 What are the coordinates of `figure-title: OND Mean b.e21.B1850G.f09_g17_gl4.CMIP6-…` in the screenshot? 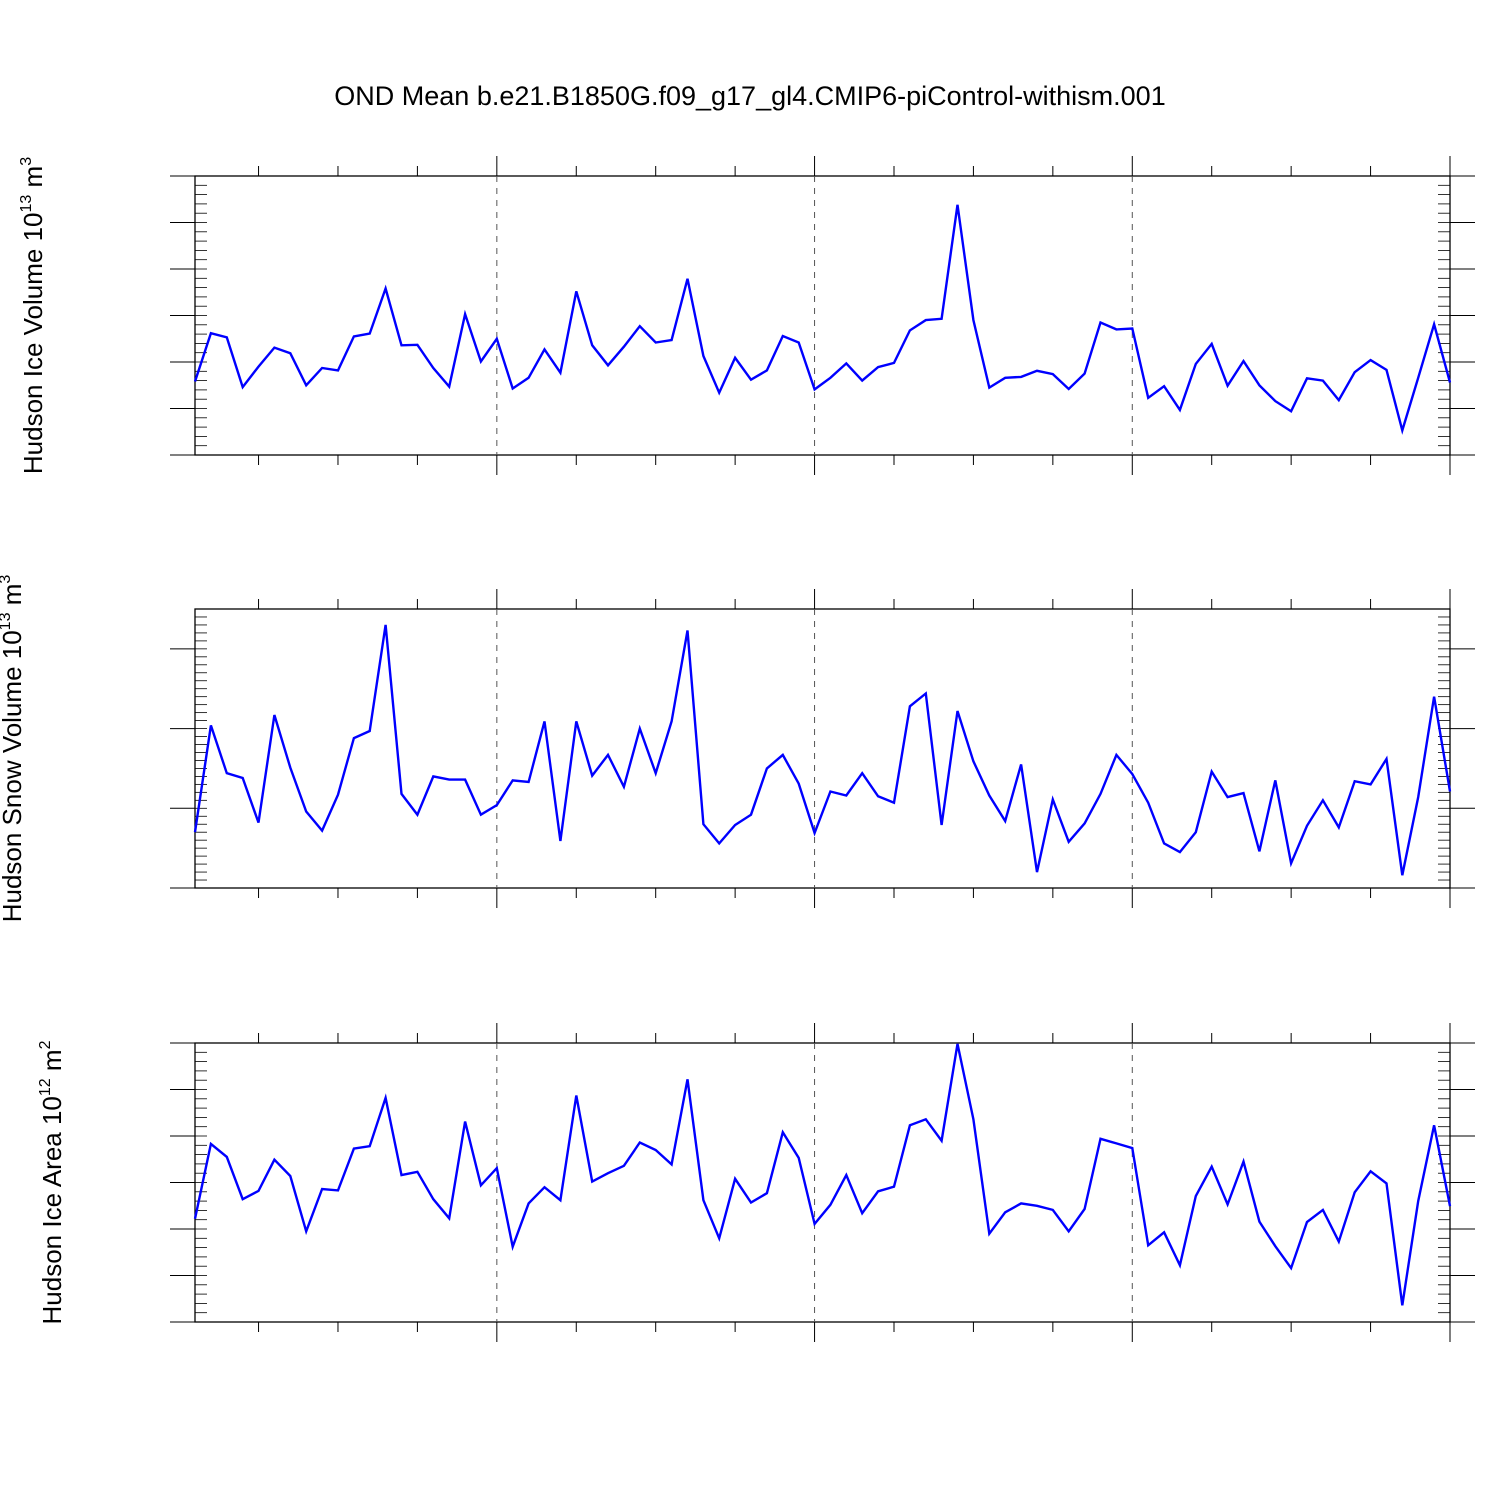 It's located at (749, 96).